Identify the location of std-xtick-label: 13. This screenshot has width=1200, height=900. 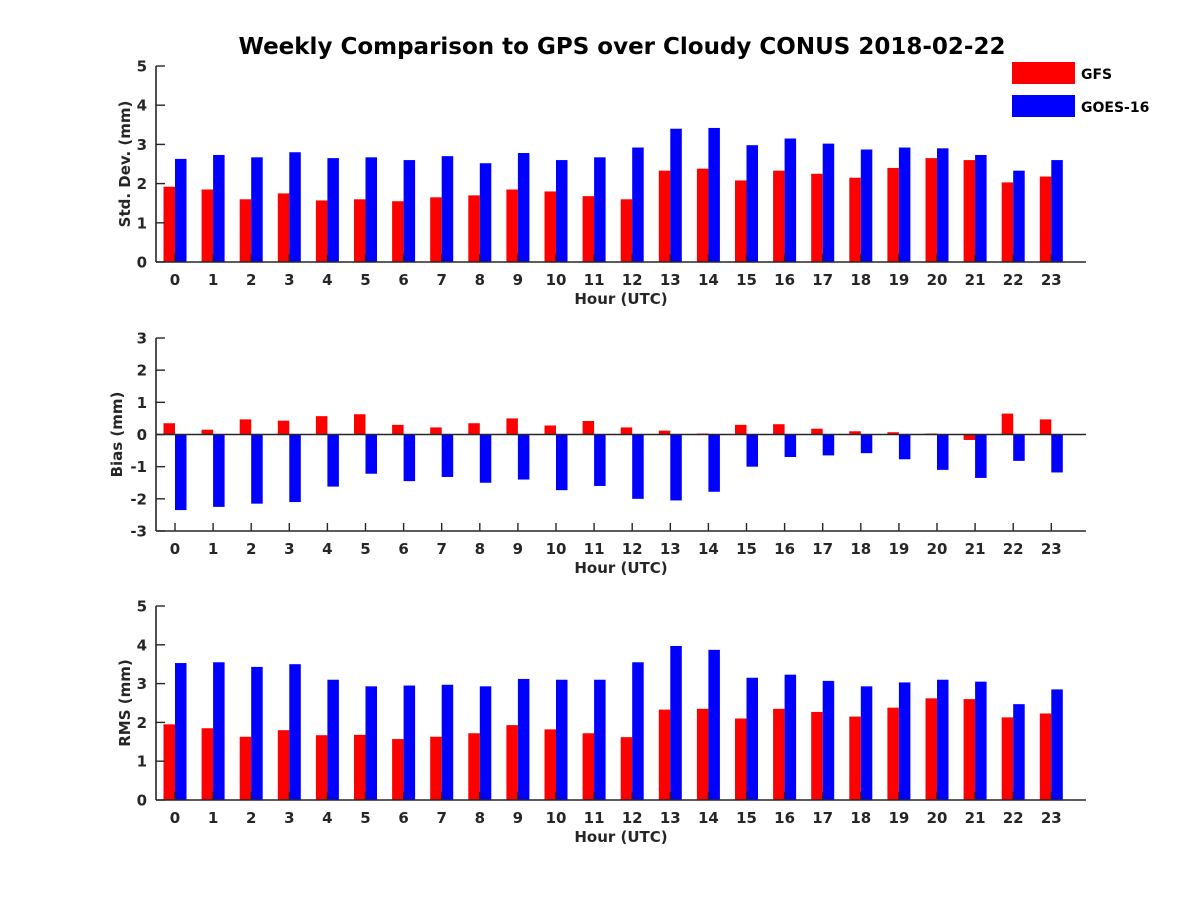
(670, 280).